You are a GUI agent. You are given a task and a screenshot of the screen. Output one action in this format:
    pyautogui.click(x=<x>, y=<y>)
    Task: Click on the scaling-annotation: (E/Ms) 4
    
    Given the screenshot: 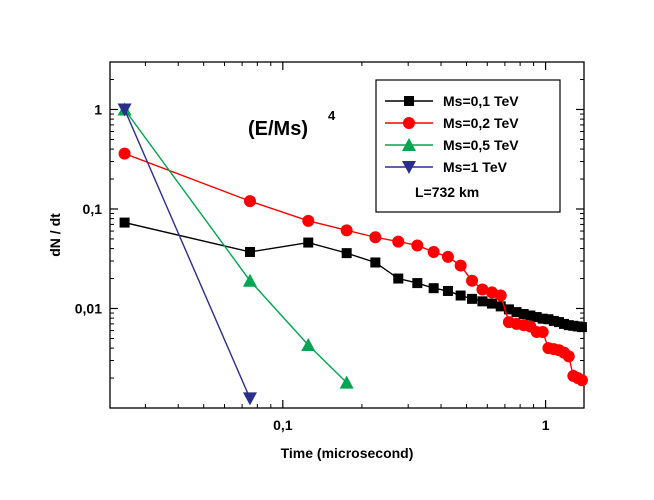 What is the action you would take?
    pyautogui.click(x=292, y=124)
    